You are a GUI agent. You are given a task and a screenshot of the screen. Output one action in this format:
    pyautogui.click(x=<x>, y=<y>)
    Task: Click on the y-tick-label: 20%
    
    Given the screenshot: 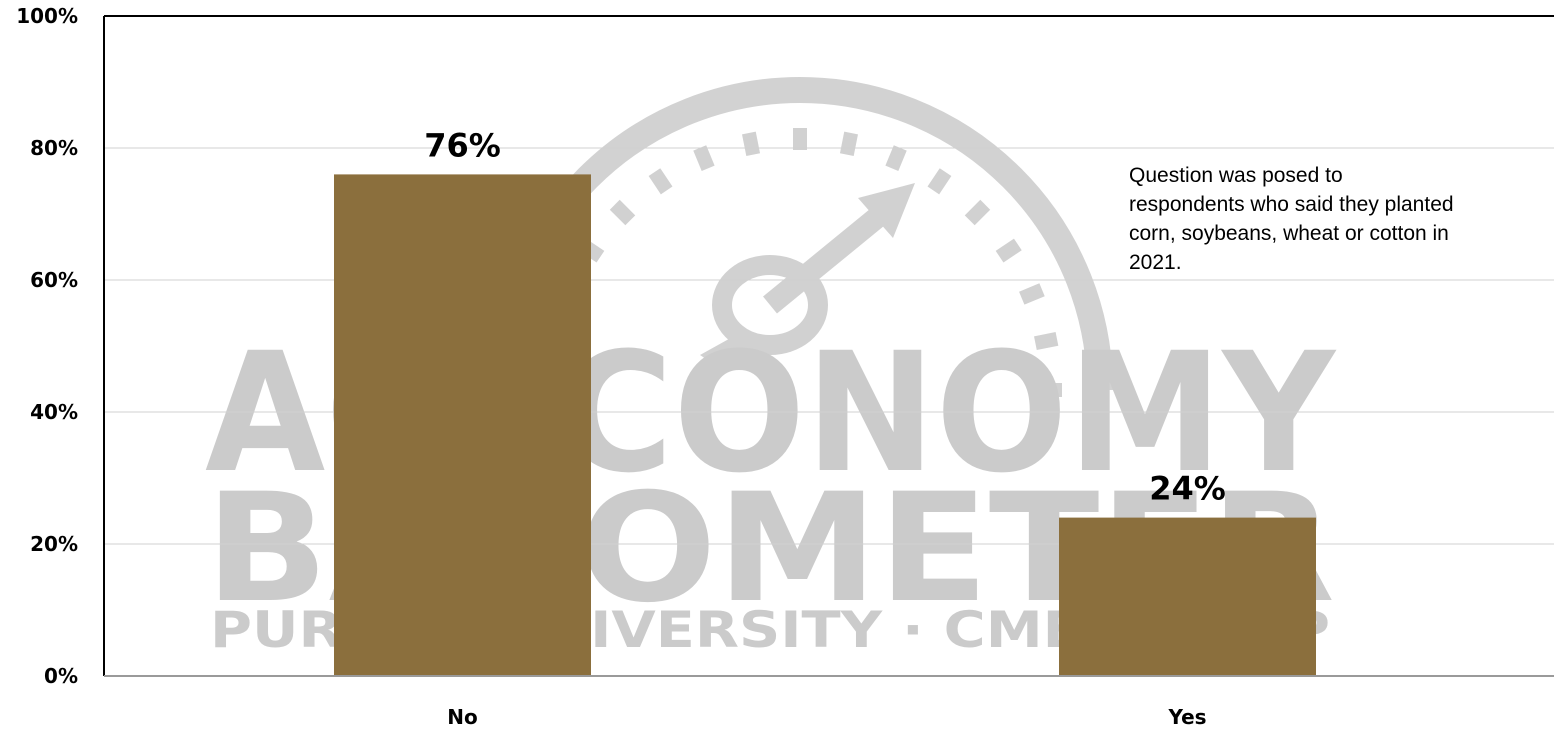 What is the action you would take?
    pyautogui.click(x=54, y=544)
    